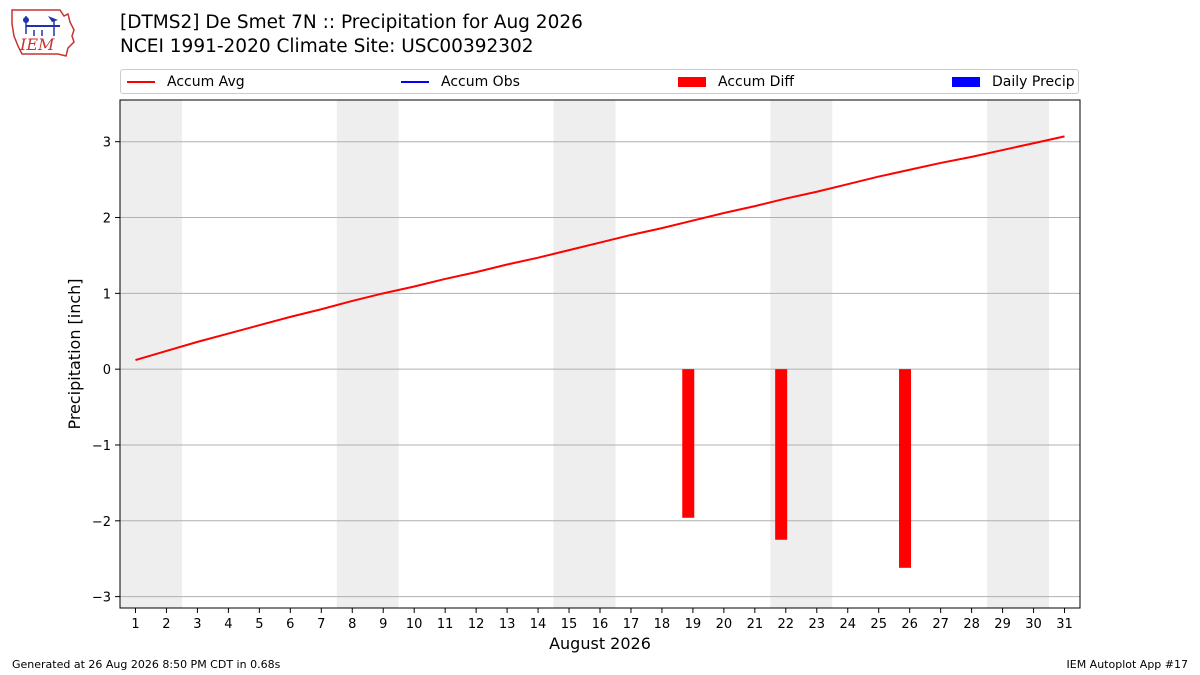  I want to click on y-axis-label: Precipitation [inch], so click(74, 353).